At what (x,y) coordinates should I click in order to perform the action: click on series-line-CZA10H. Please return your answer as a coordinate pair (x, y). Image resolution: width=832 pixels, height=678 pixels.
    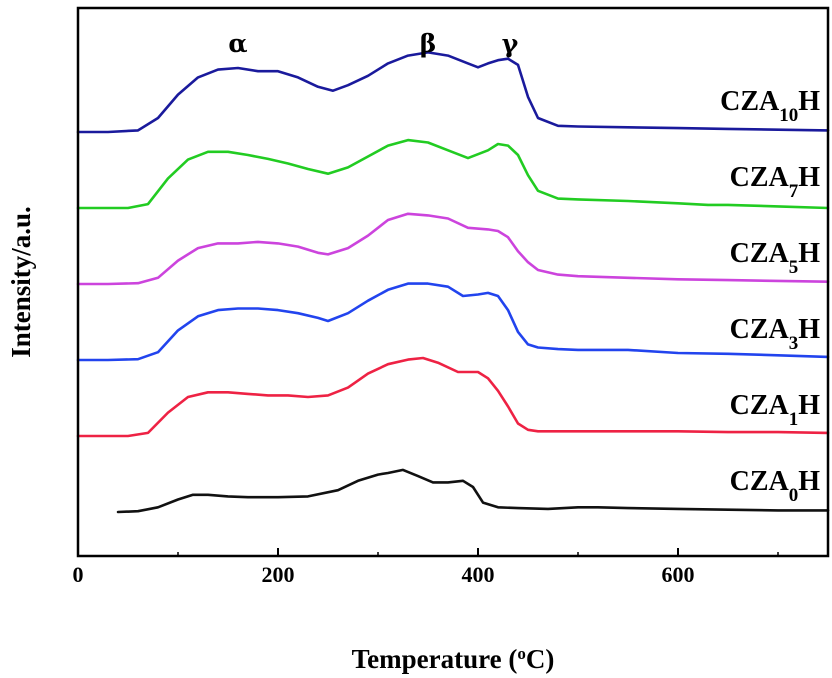
    Looking at the image, I should click on (453, 92).